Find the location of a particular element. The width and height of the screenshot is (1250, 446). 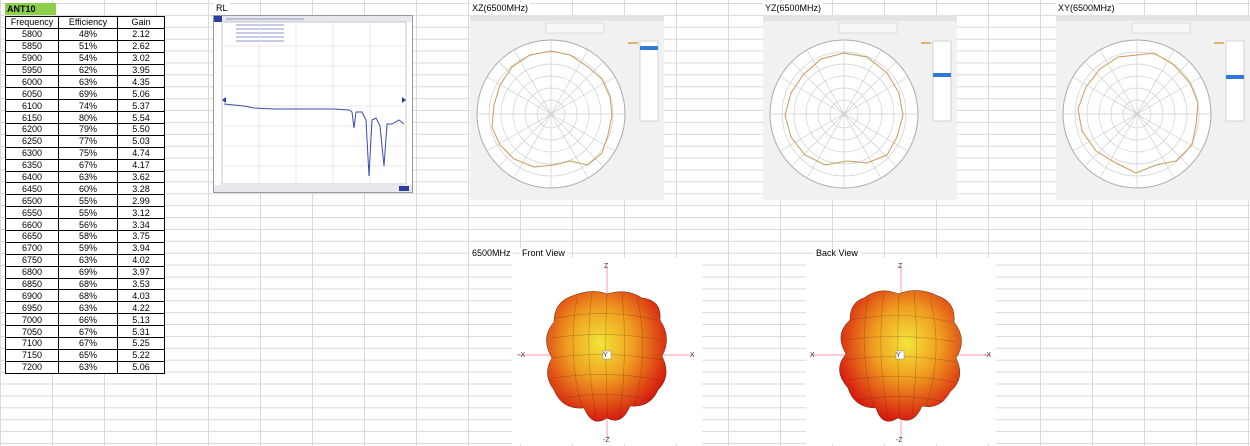

table-row: 6400 63% 3.62 is located at coordinates (85, 177).